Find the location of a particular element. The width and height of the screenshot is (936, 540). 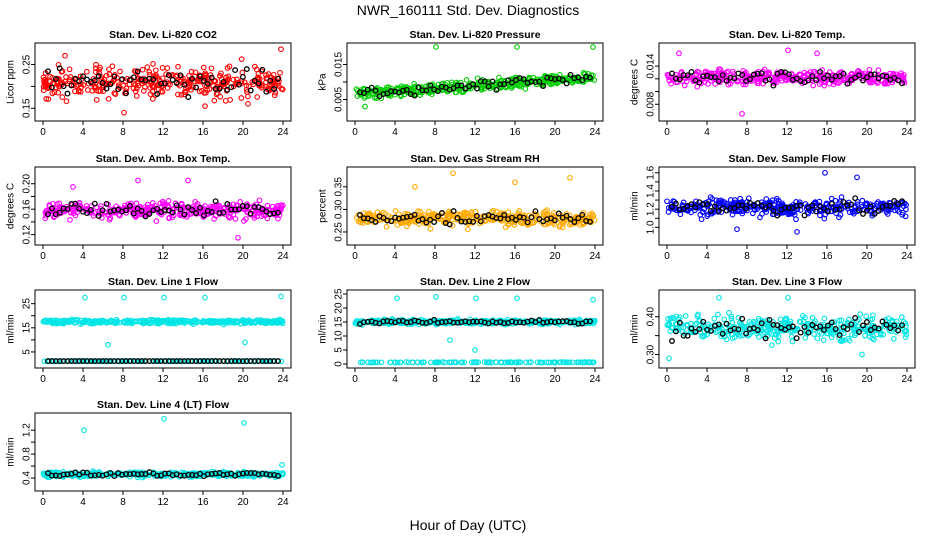

x-tick-label: 16 is located at coordinates (827, 379).